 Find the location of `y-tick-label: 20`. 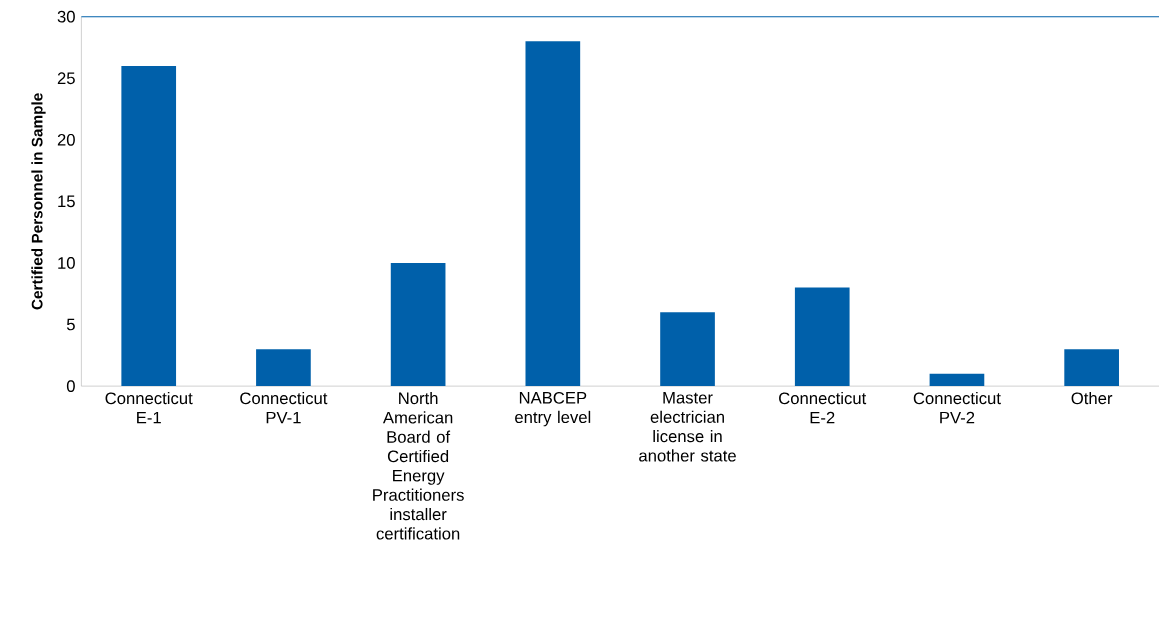

y-tick-label: 20 is located at coordinates (66, 139).